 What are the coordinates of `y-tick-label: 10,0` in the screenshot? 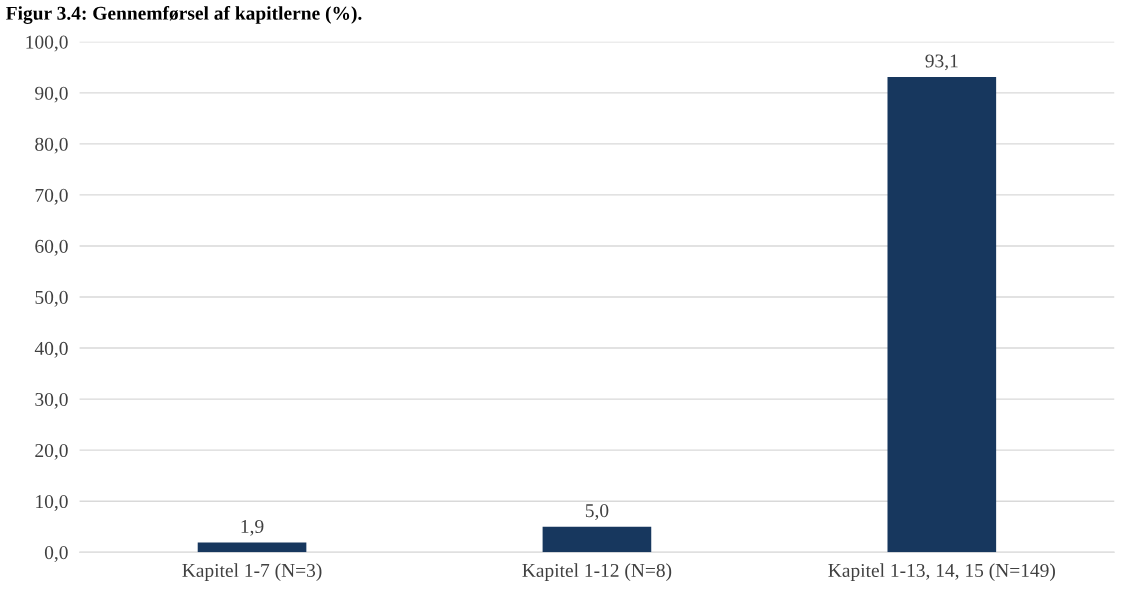 It's located at (52, 503).